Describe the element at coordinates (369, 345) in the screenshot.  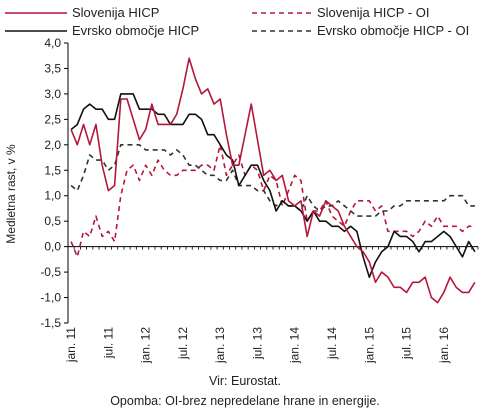
I see `x-tick-label: jan. 15` at that location.